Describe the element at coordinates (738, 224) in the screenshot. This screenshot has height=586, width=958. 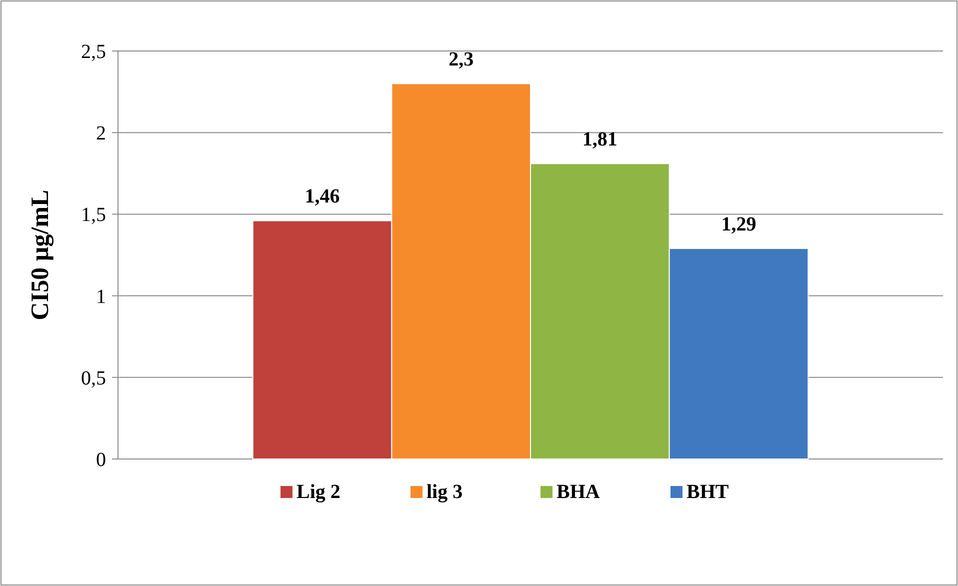
I see `data-label: 1,29` at that location.